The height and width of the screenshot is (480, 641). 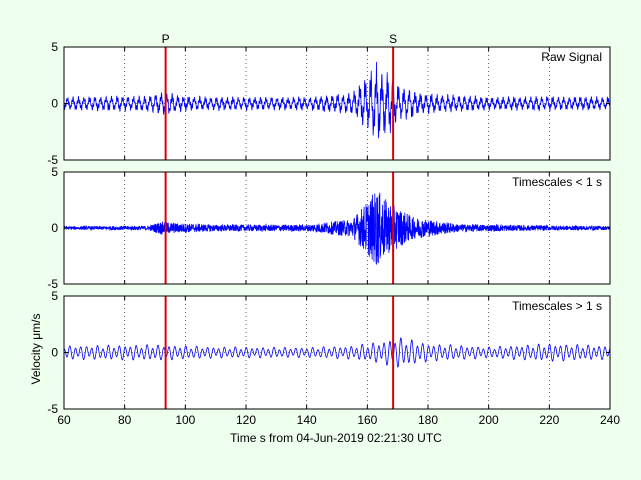 I want to click on phase-marker-label: P, so click(x=166, y=39).